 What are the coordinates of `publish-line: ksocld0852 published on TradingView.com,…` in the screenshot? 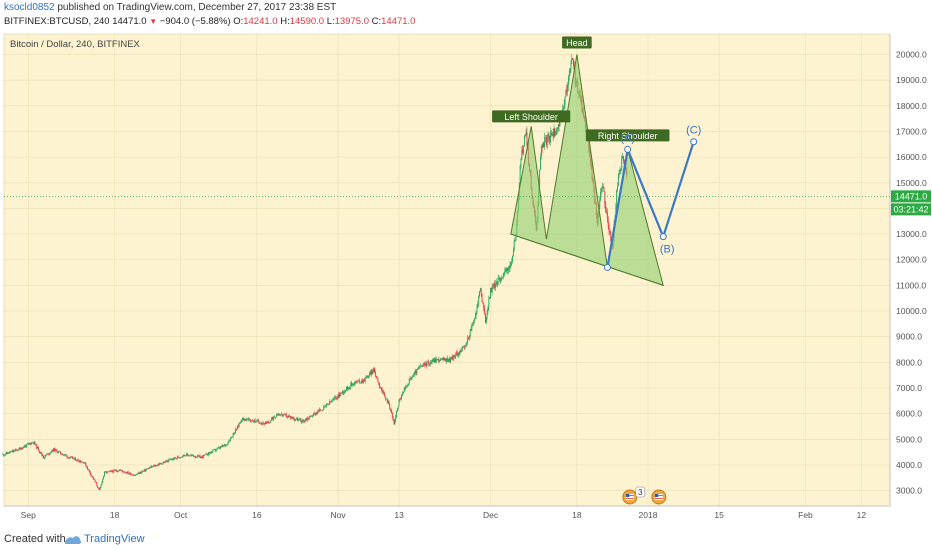 It's located at (170, 7).